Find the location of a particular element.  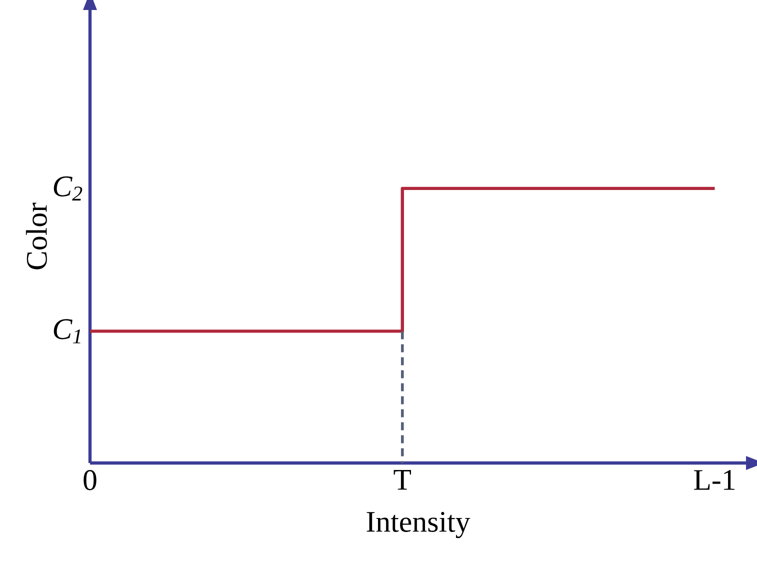

x-tick-label: T is located at coordinates (403, 480).